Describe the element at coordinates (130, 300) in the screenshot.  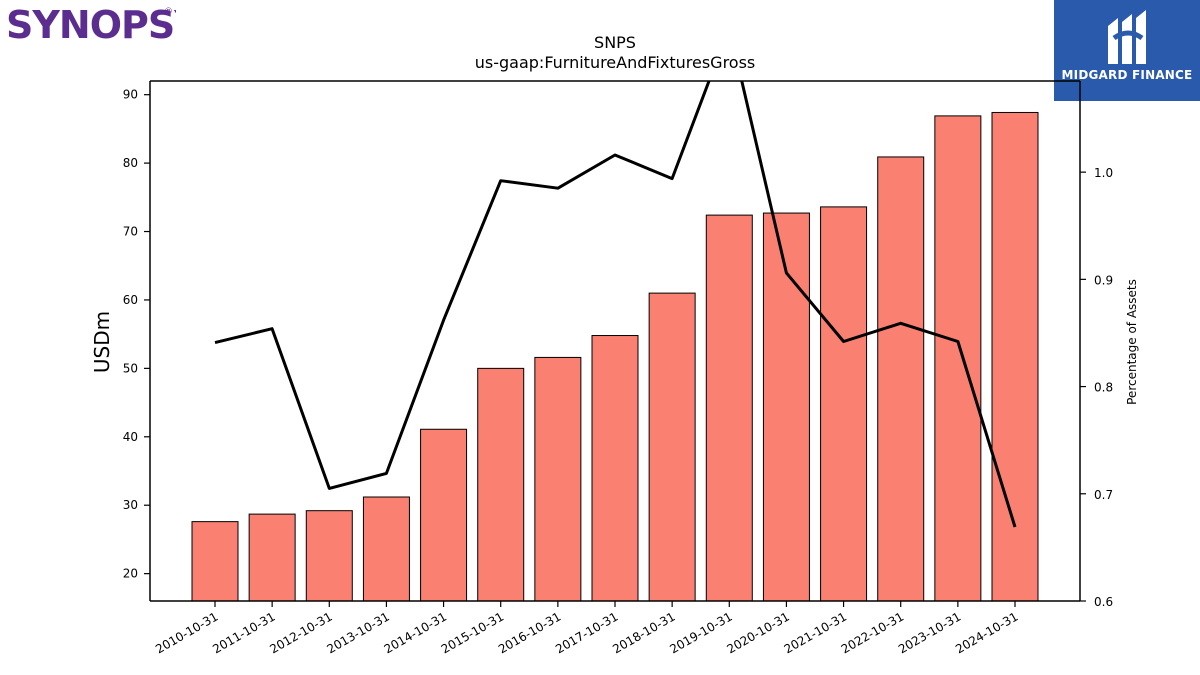
I see `y-tick-label: 60` at that location.